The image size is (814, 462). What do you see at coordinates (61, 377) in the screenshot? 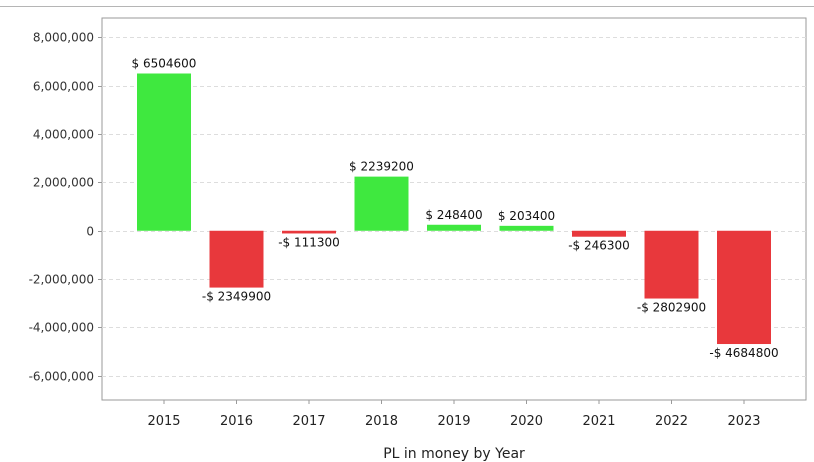
I see `y-tick-label: -6,000,000` at bounding box center [61, 377].